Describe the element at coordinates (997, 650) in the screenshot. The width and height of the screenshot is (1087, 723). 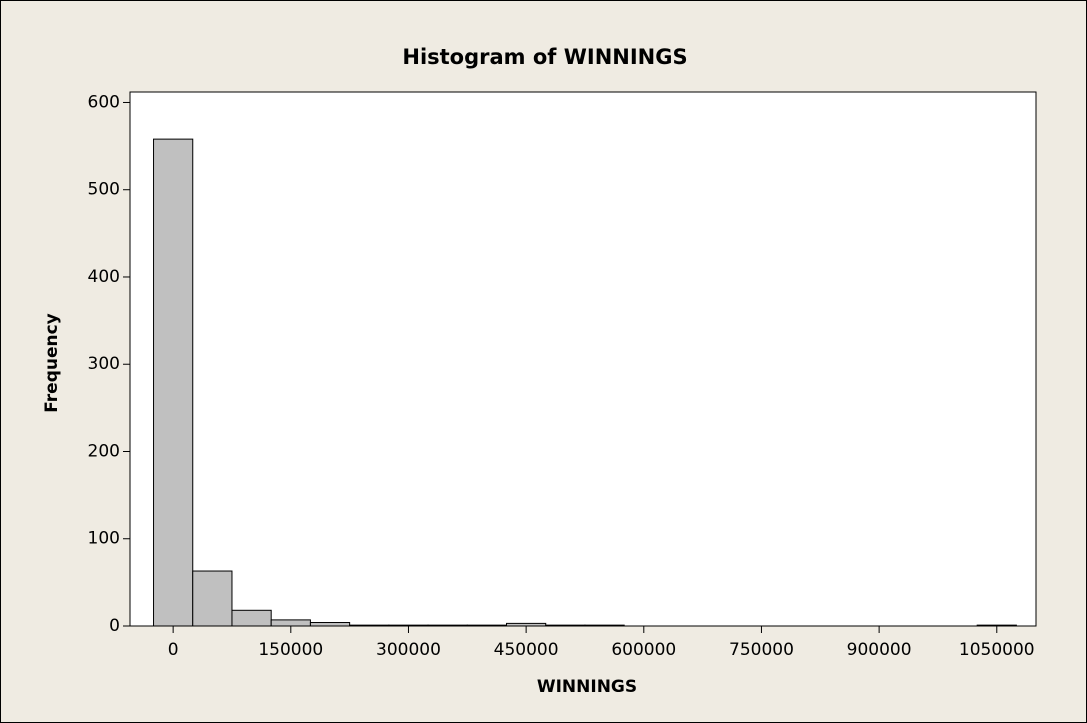
I see `x-tick-label: 1050000` at that location.